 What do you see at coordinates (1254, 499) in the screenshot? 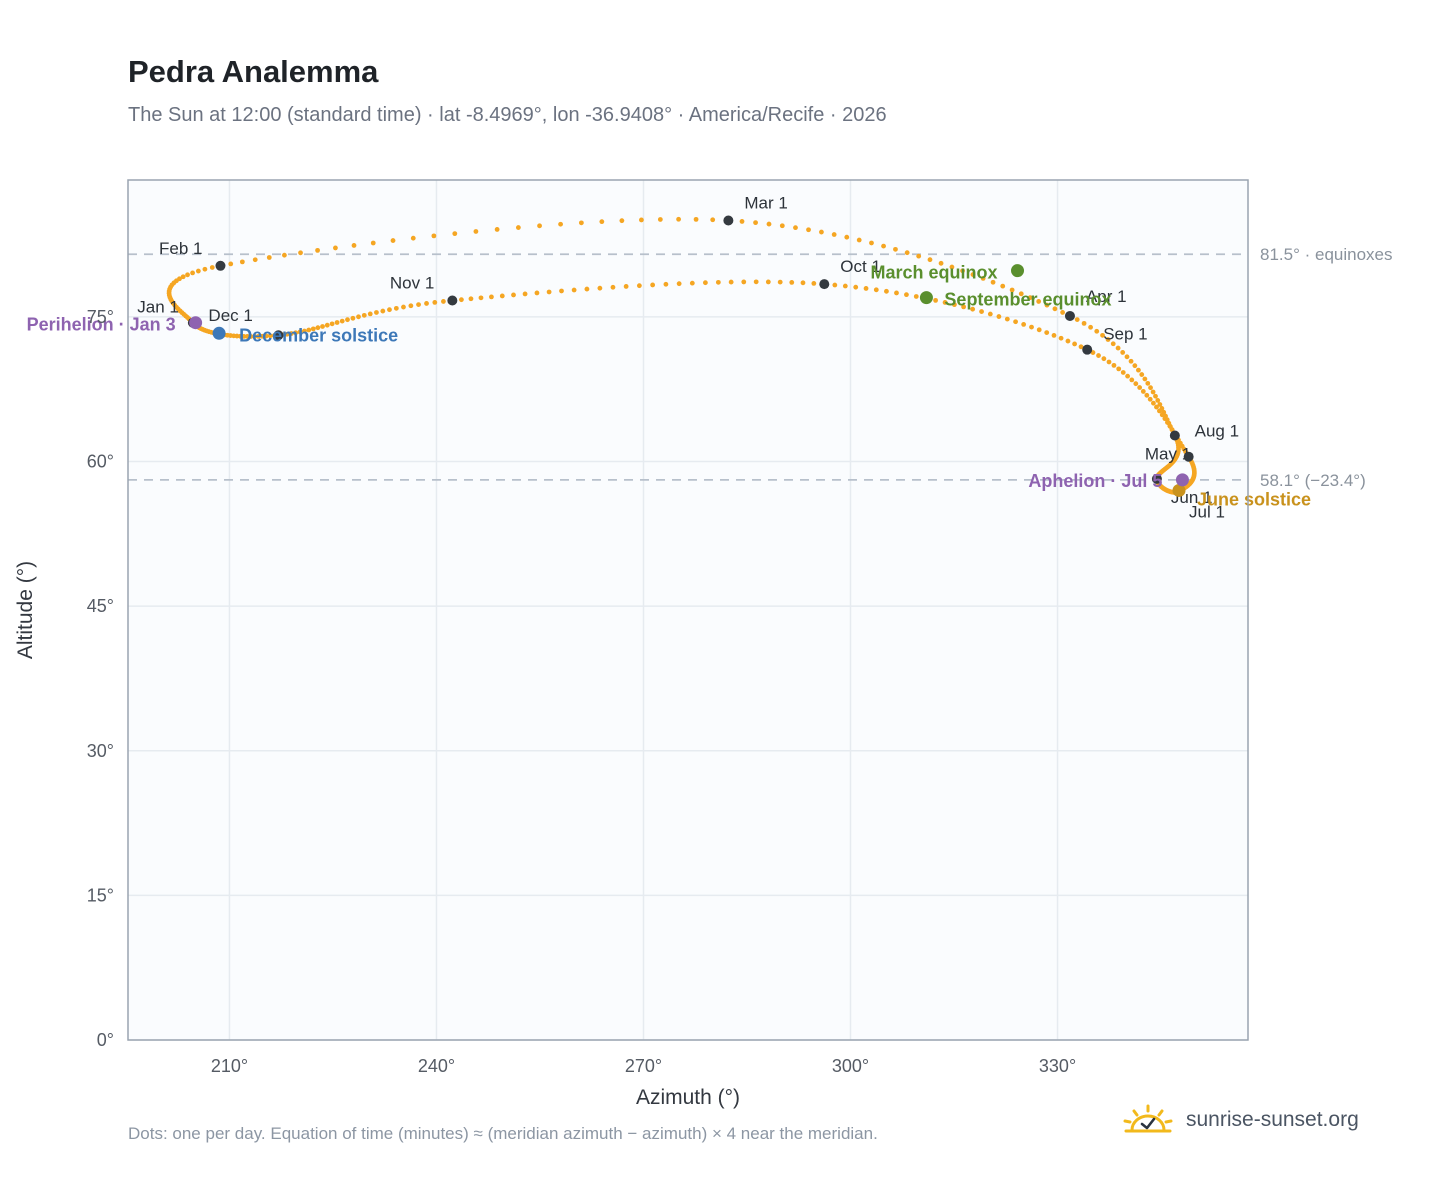
I see `event-label: June solstice` at bounding box center [1254, 499].